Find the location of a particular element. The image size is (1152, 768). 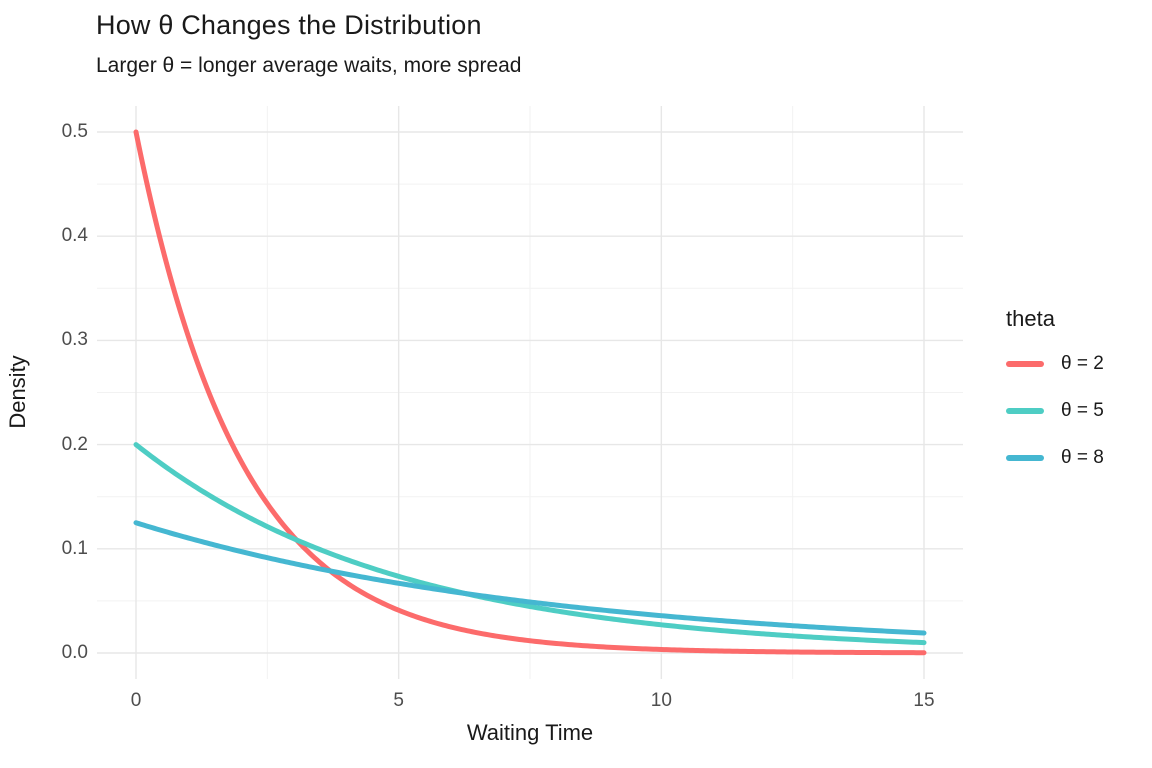

y-tick-label: 0.1 is located at coordinates (74, 548).